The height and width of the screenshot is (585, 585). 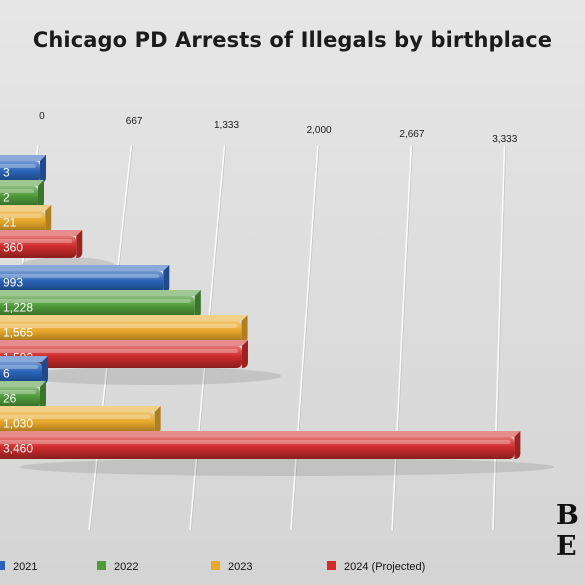 I want to click on bar-value-label: 3, so click(x=6, y=173).